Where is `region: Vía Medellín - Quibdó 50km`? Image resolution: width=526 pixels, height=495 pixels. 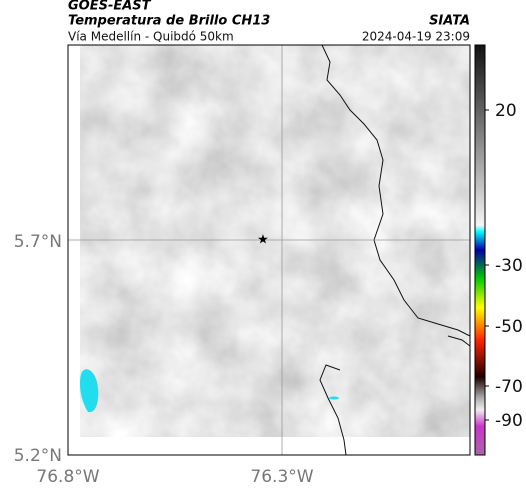 region: Vía Medellín - Quibdó 50km is located at coordinates (151, 37).